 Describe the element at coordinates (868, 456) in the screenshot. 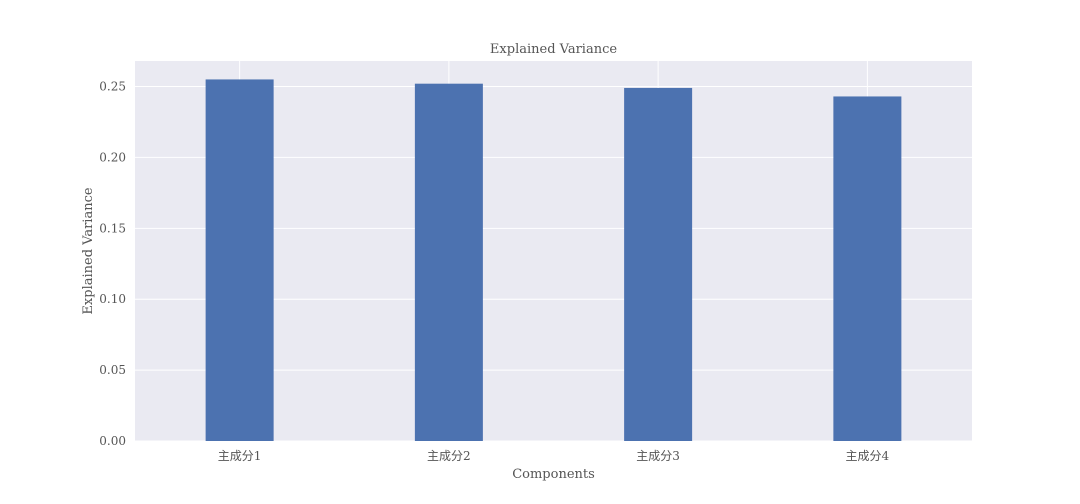

I see `x-tick-label: 主成分4` at that location.